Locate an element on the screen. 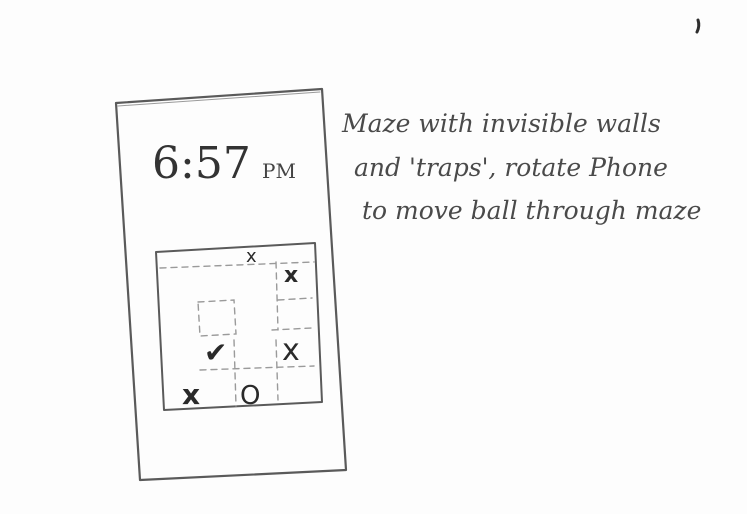 The width and height of the screenshot is (747, 514). annotation-line: to move ball through maze is located at coordinates (531, 210).